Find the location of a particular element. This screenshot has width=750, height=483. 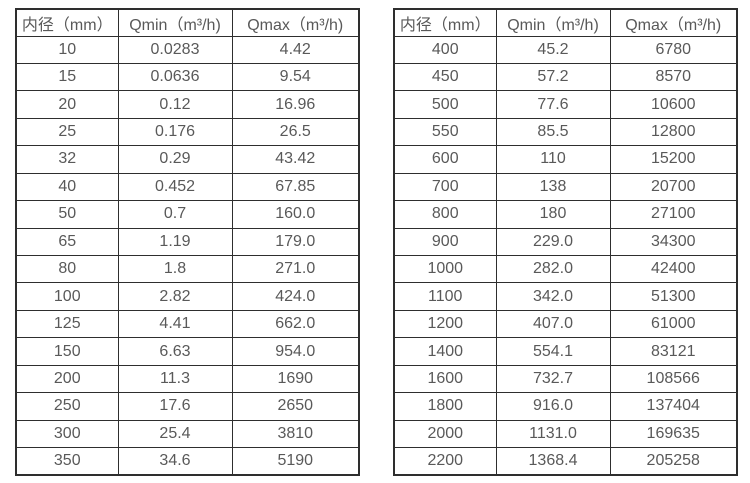

table-row: 600 110 15200 is located at coordinates (565, 159).